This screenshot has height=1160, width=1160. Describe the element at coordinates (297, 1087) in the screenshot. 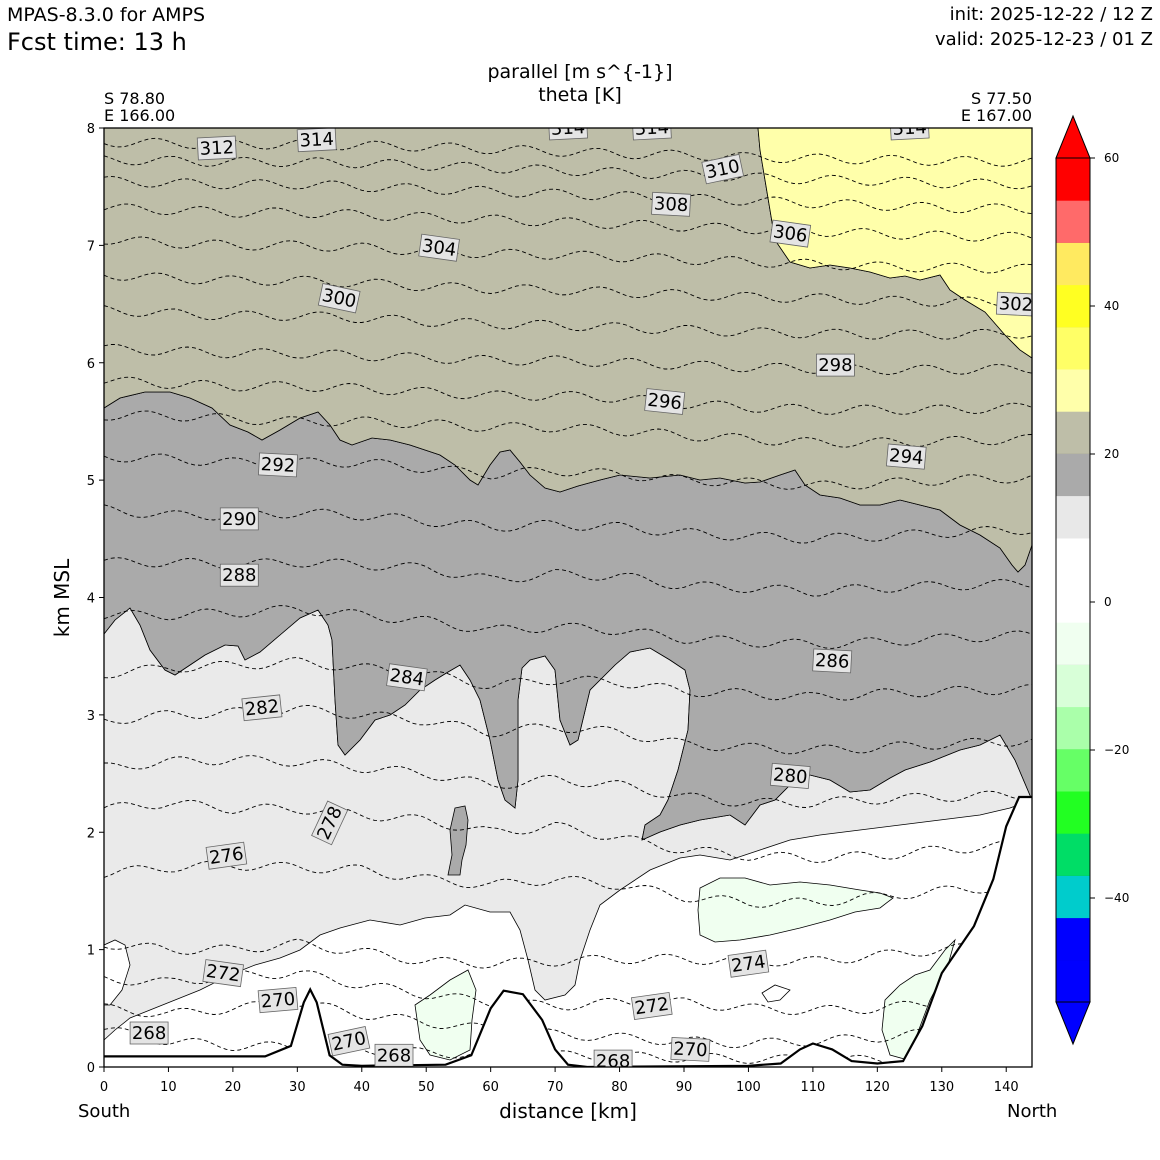

I see `x-tick-label: 30` at that location.